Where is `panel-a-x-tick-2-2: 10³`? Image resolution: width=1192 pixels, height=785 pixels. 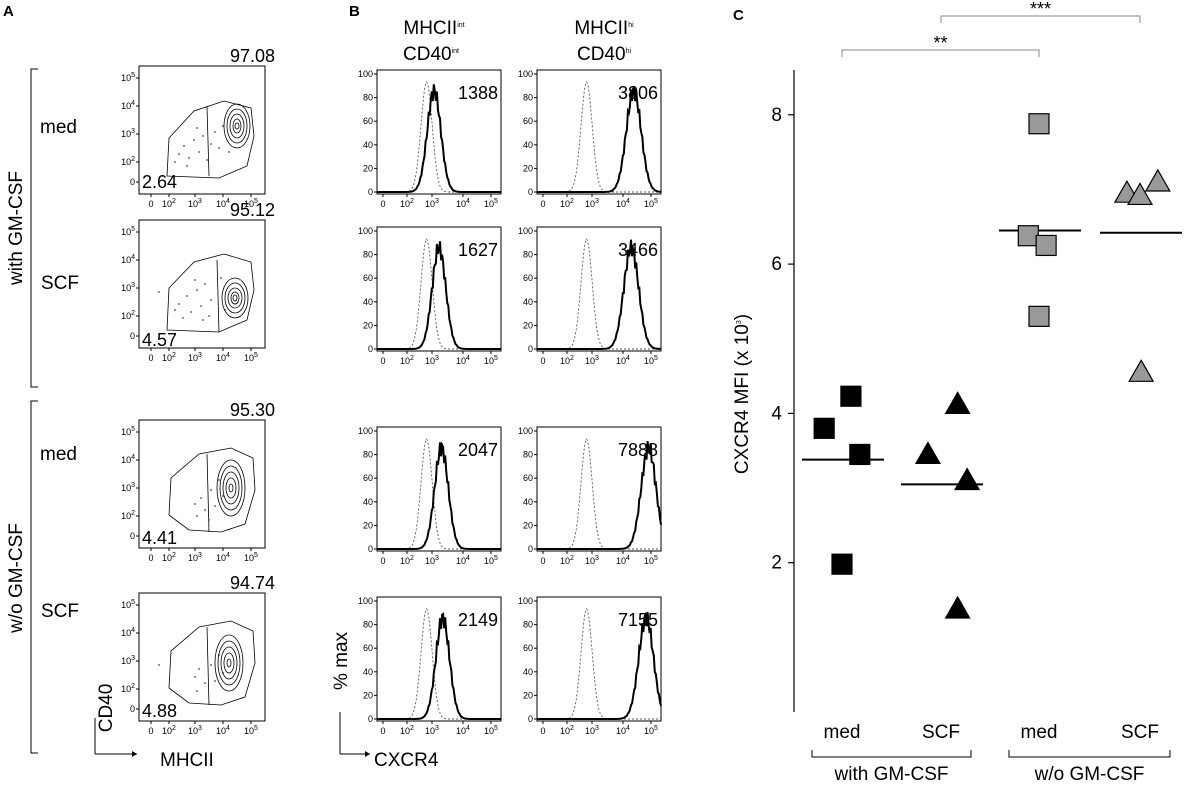
panel-a-x-tick-2-2: 10³ is located at coordinates (195, 357).